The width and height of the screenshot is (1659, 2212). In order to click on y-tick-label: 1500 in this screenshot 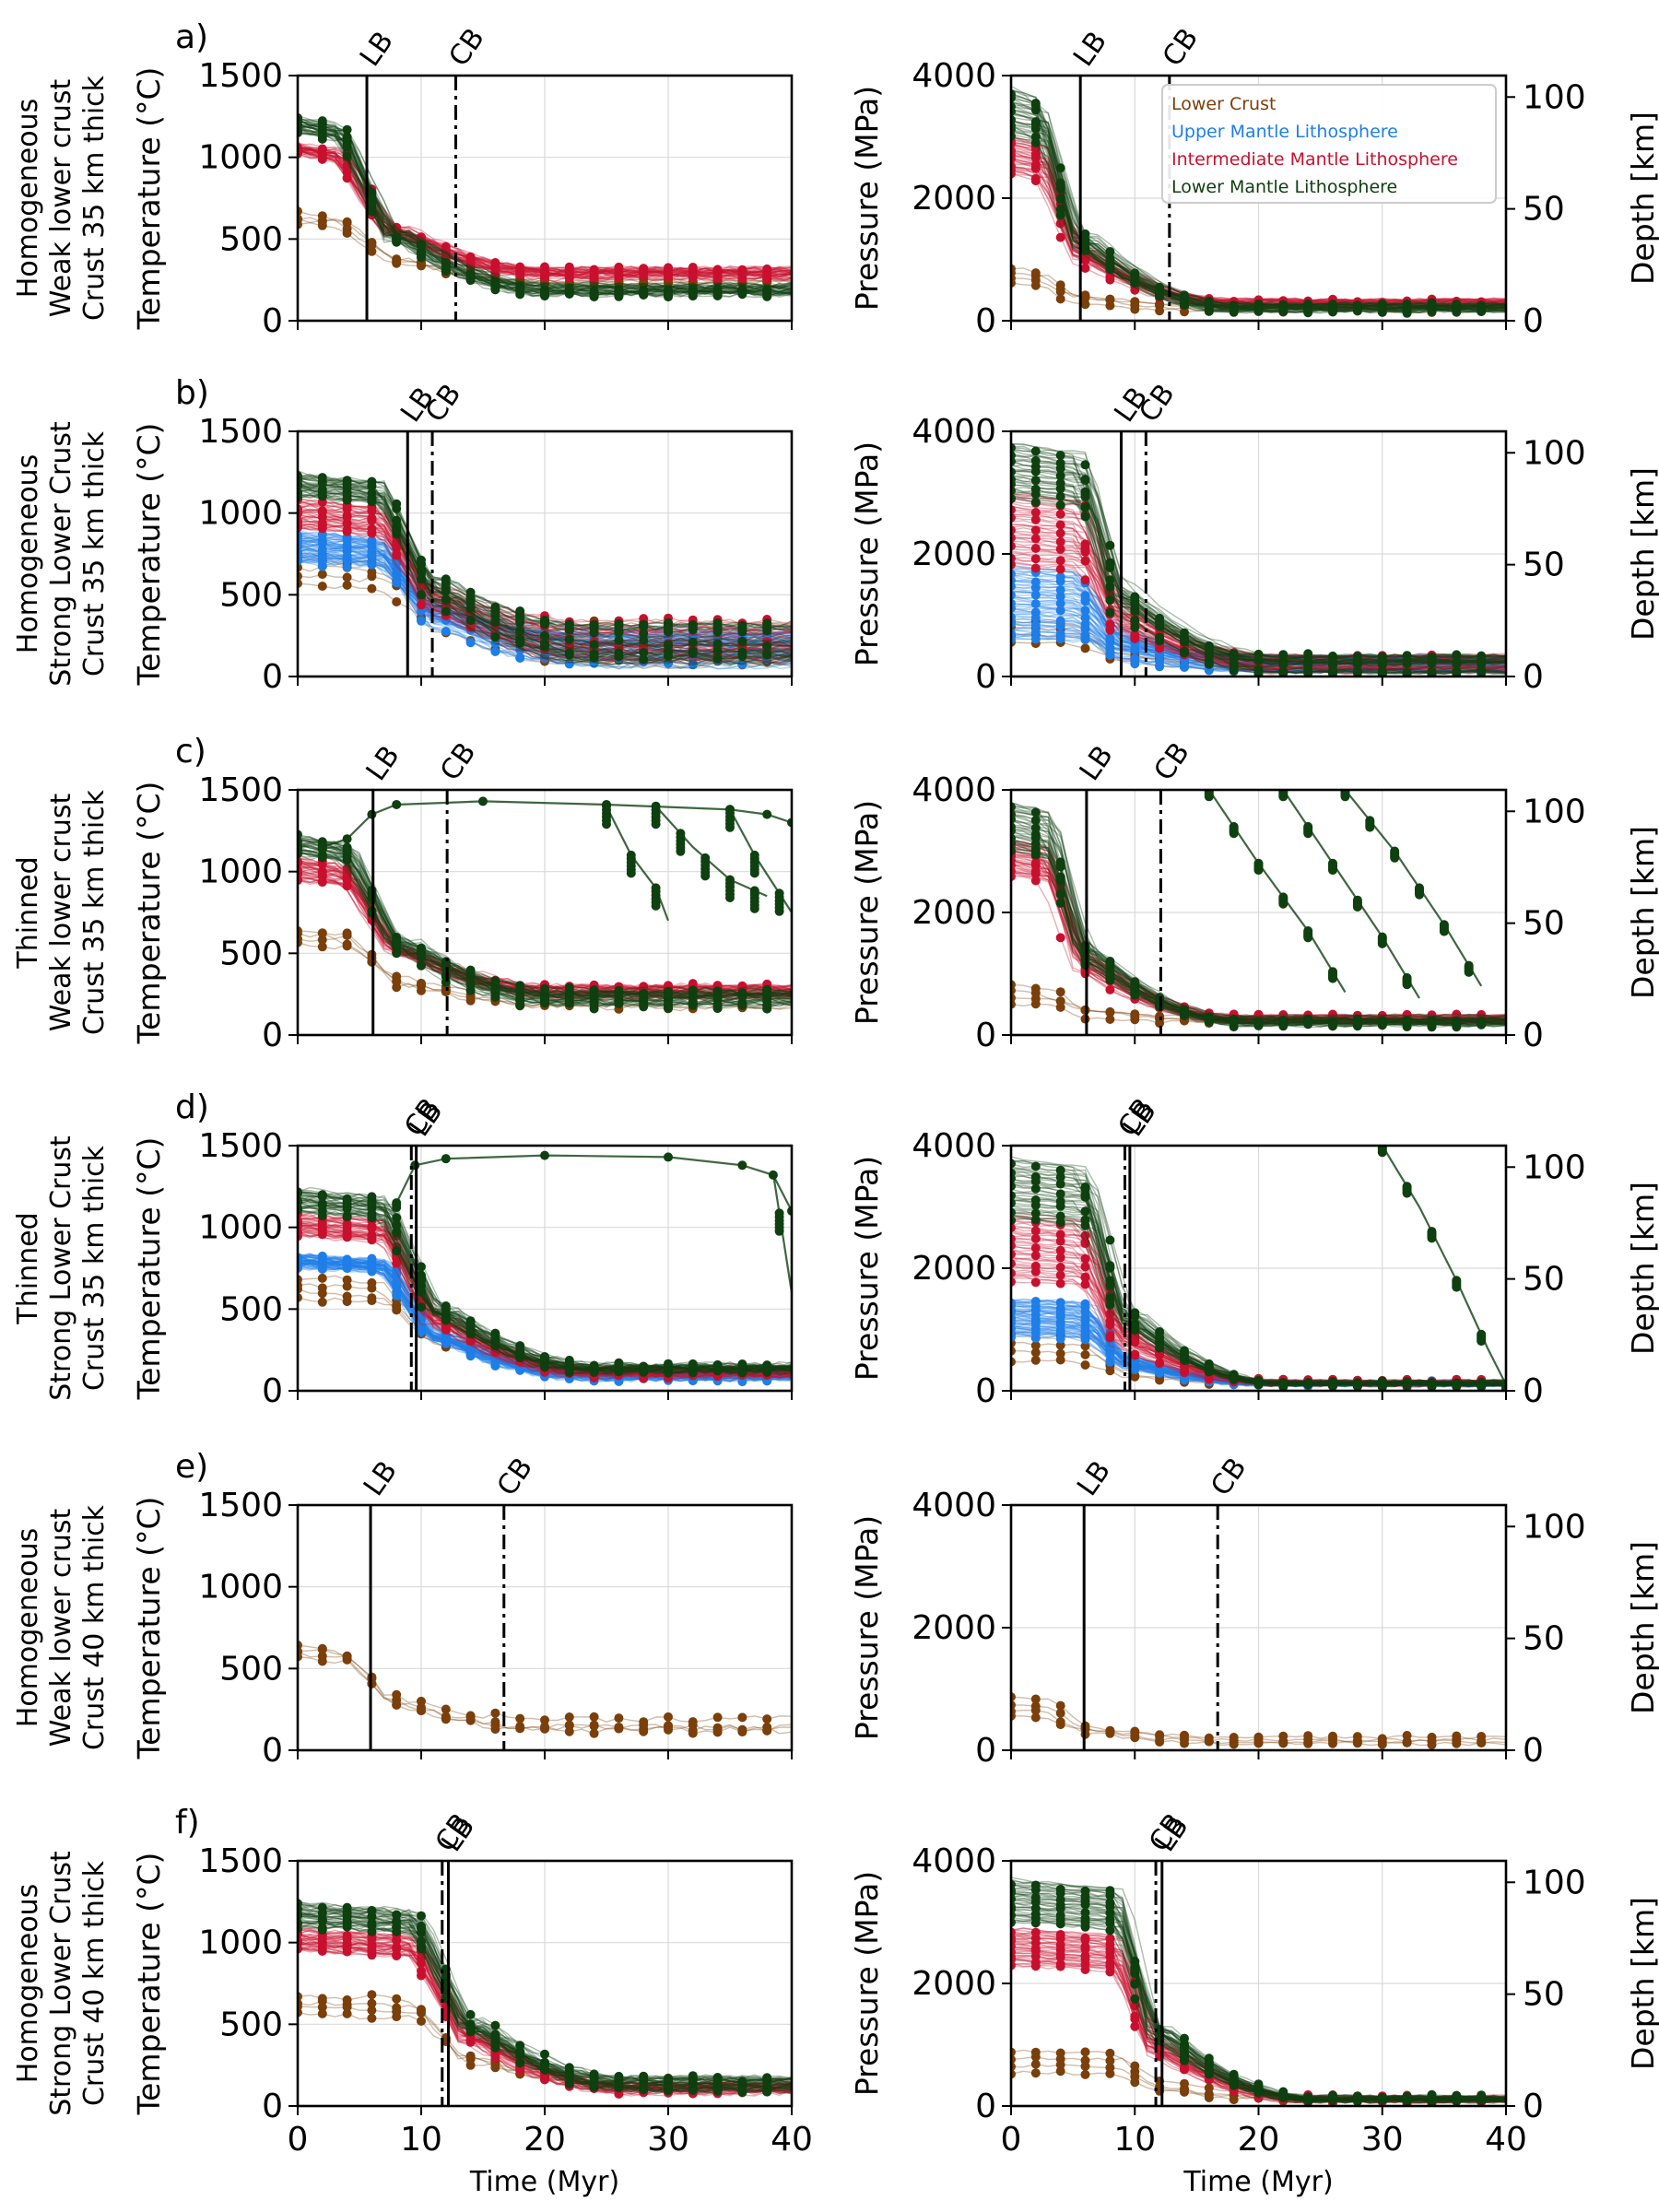, I will do `click(240, 76)`.